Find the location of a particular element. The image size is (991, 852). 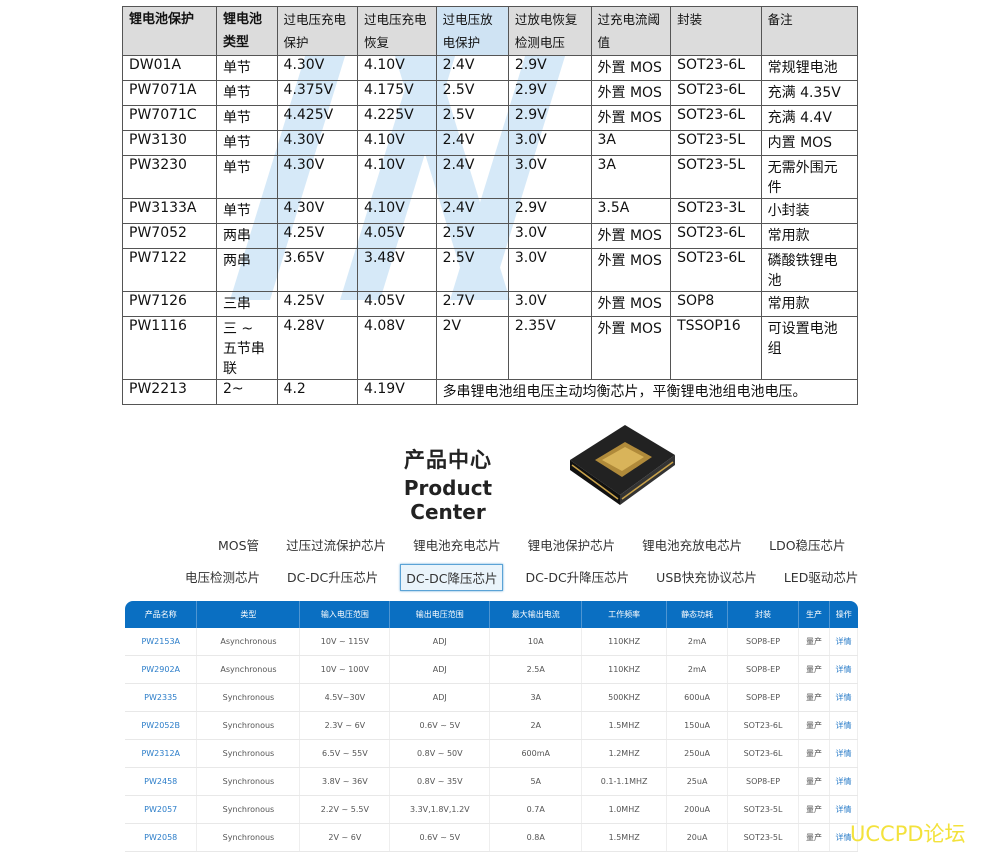

category-link: USB快充协议芯片 is located at coordinates (706, 577).